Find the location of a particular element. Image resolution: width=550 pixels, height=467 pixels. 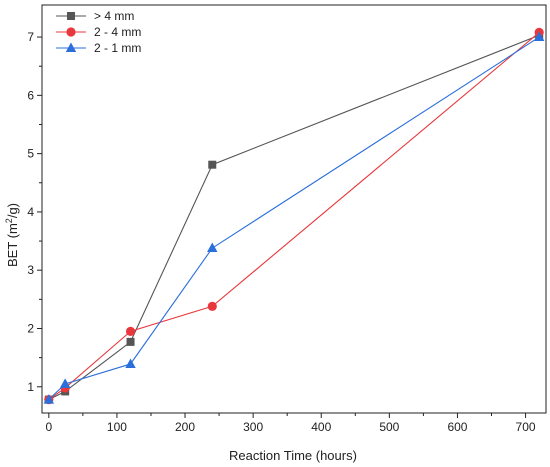

y-axis-title-sup: 2 is located at coordinates (9, 220).